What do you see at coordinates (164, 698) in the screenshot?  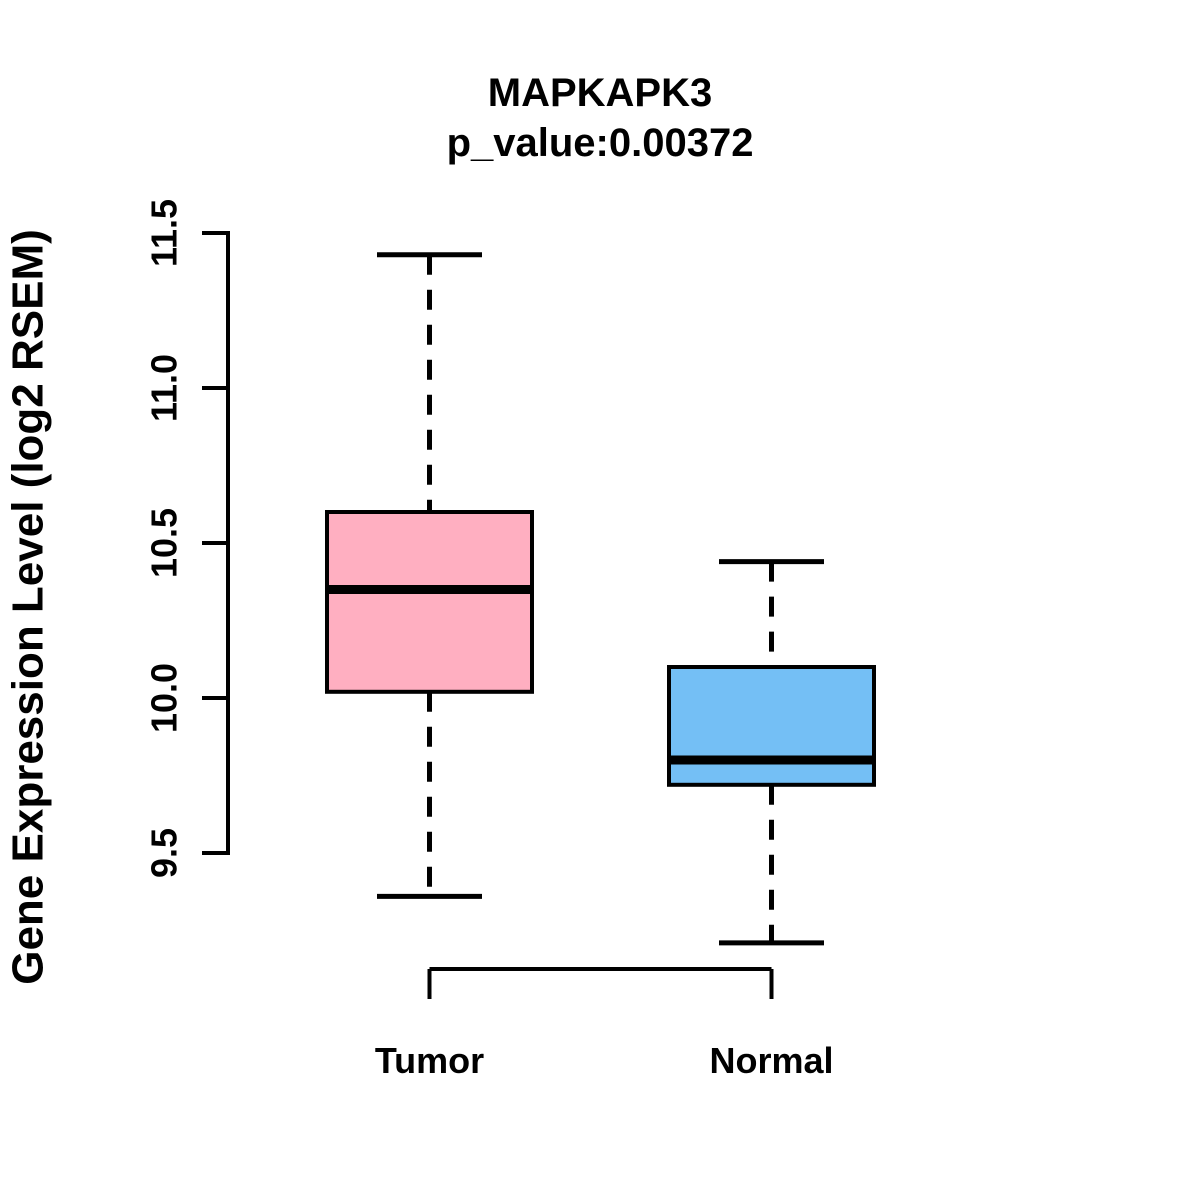 I see `y-axis-tick-label: 10.0` at bounding box center [164, 698].